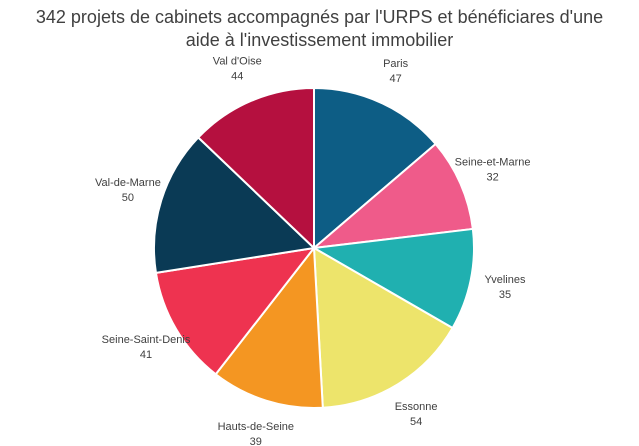 Image resolution: width=639 pixels, height=446 pixels. What do you see at coordinates (492, 178) in the screenshot?
I see `slice-value-seine-et-marne: 32` at bounding box center [492, 178].